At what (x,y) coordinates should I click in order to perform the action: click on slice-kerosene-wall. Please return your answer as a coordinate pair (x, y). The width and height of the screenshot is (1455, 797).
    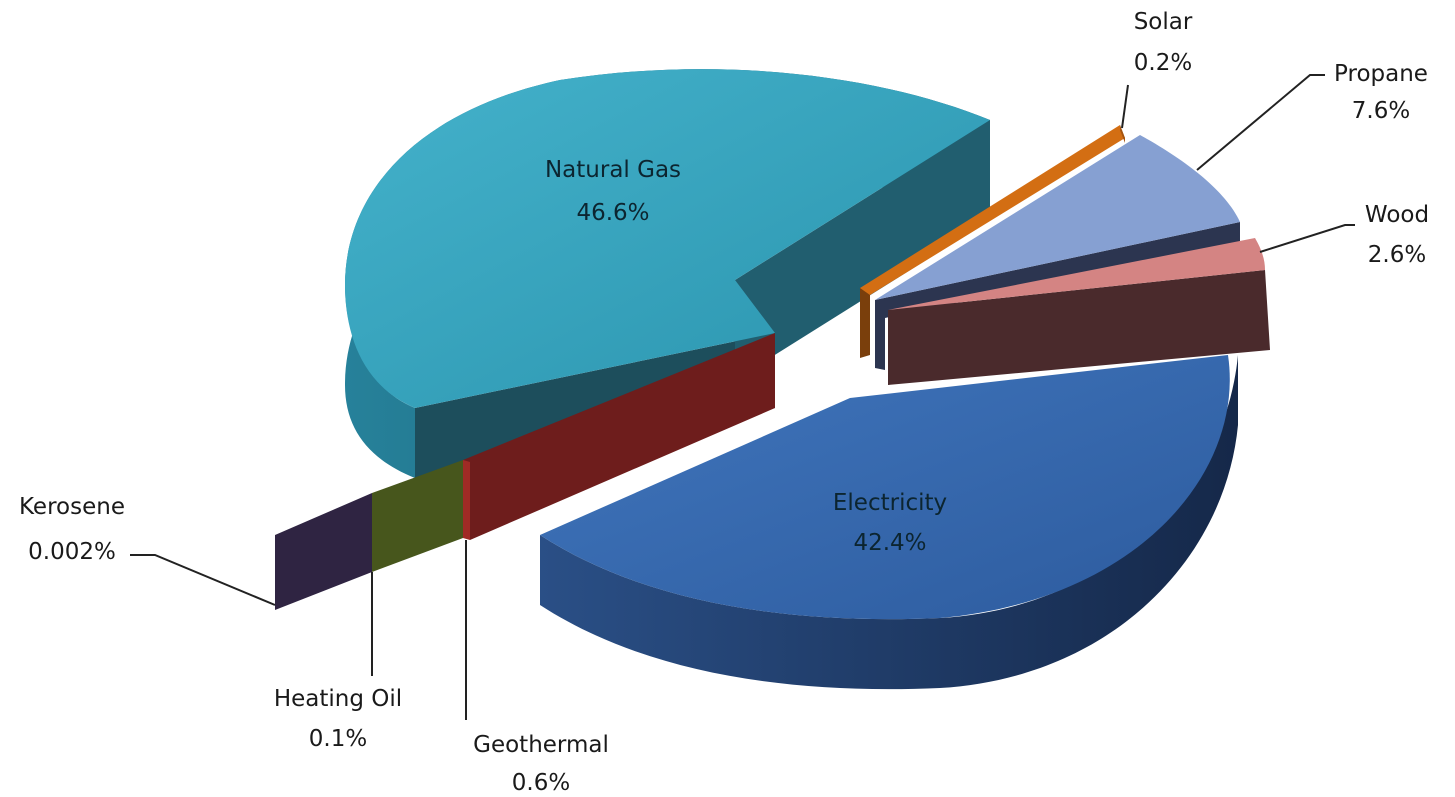
    Looking at the image, I should click on (323, 551).